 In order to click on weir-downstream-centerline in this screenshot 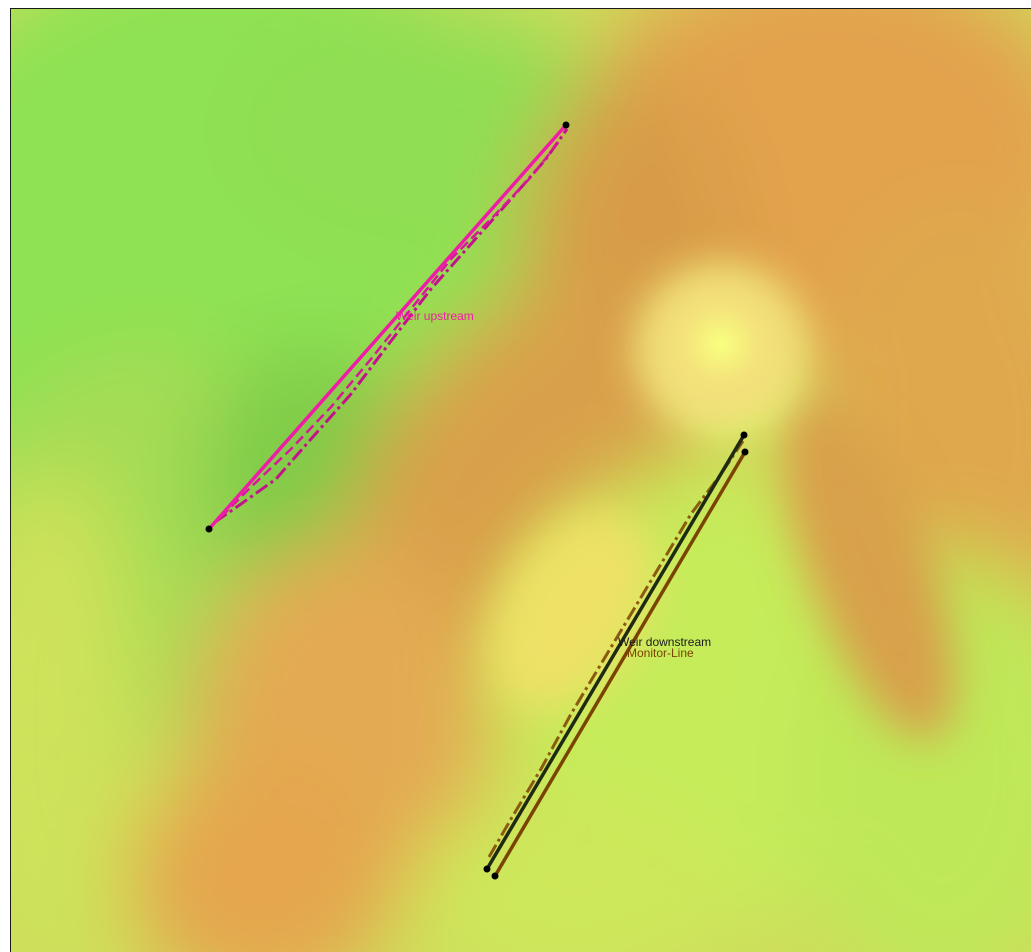, I will do `click(615, 652)`.